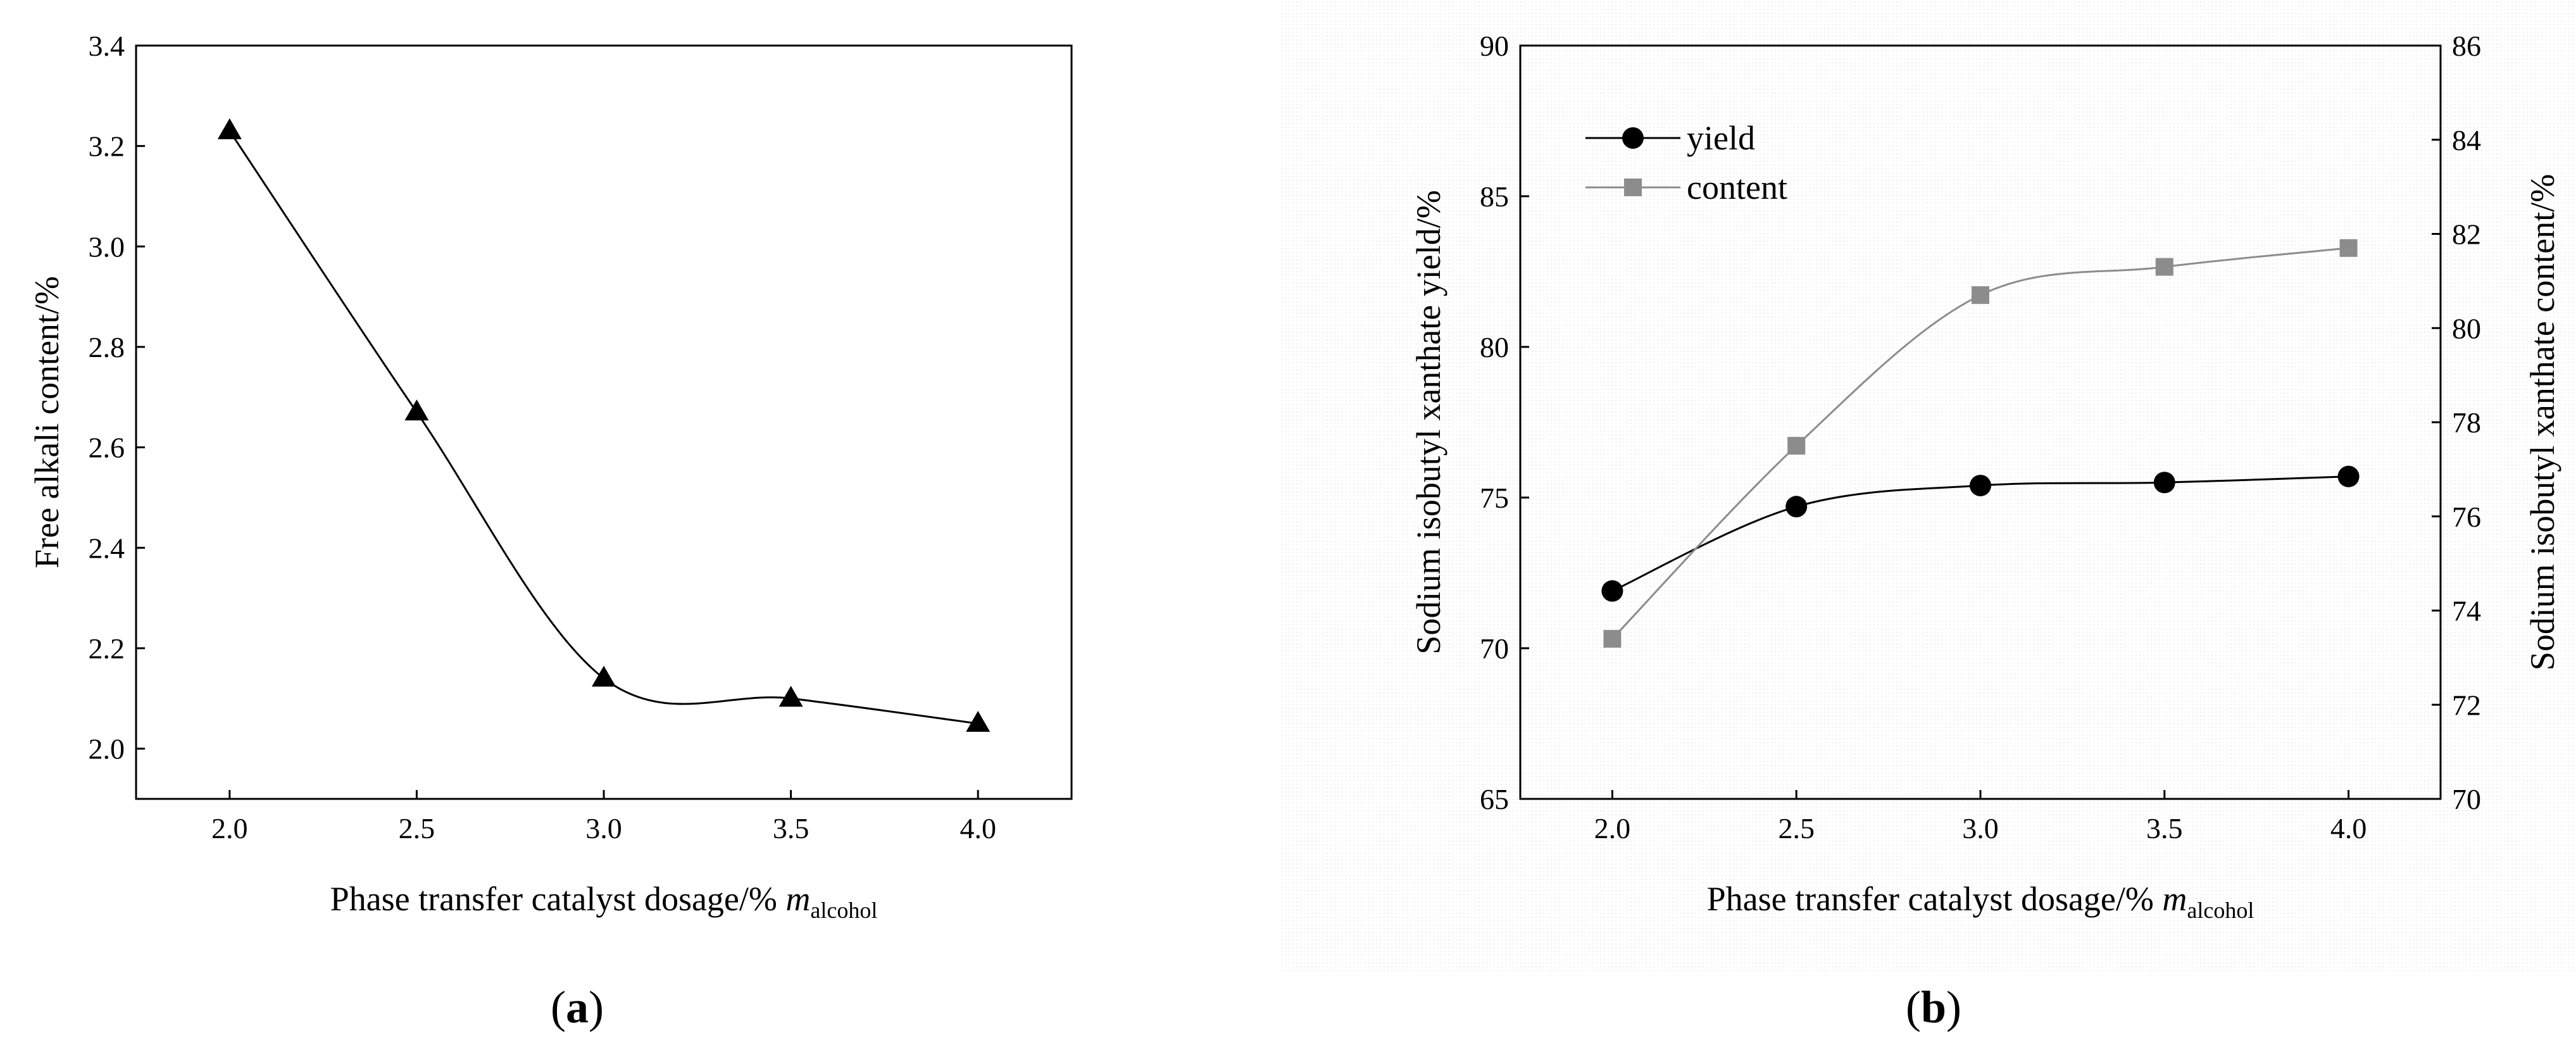 The width and height of the screenshot is (2576, 1054). Describe the element at coordinates (107, 749) in the screenshot. I see `y-tick-label: 2.0` at that location.